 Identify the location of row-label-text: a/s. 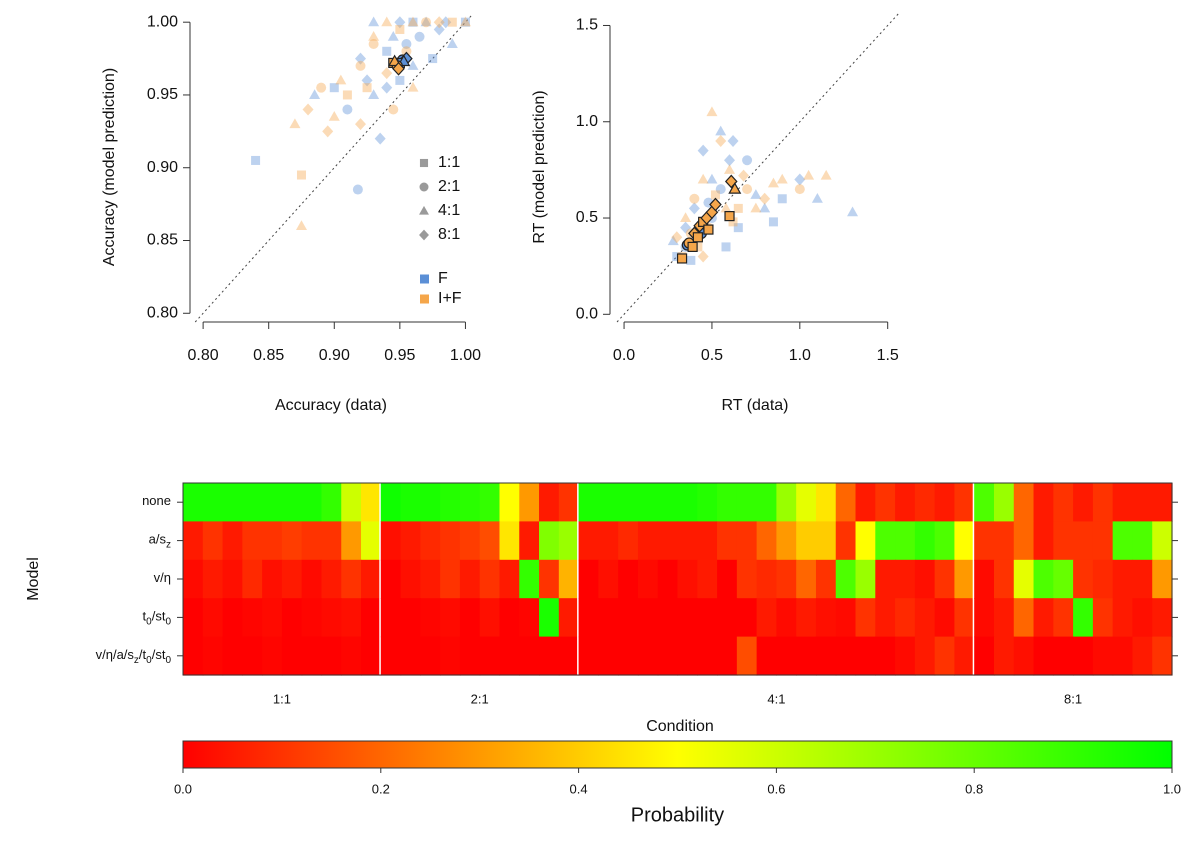
(158, 539).